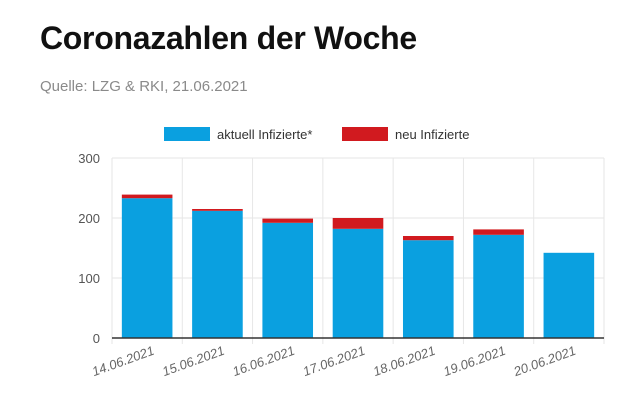 The height and width of the screenshot is (409, 640). I want to click on x-tick-label: 18.06.2021, so click(404, 361).